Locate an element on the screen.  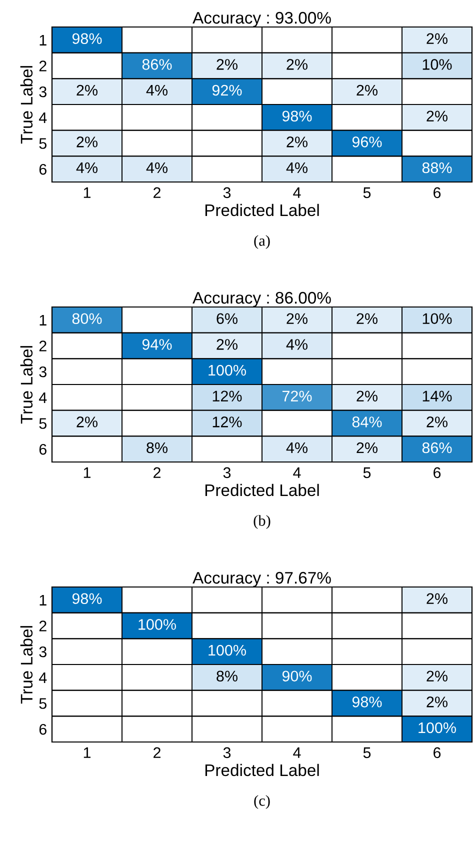
data-label: 94% is located at coordinates (157, 344).